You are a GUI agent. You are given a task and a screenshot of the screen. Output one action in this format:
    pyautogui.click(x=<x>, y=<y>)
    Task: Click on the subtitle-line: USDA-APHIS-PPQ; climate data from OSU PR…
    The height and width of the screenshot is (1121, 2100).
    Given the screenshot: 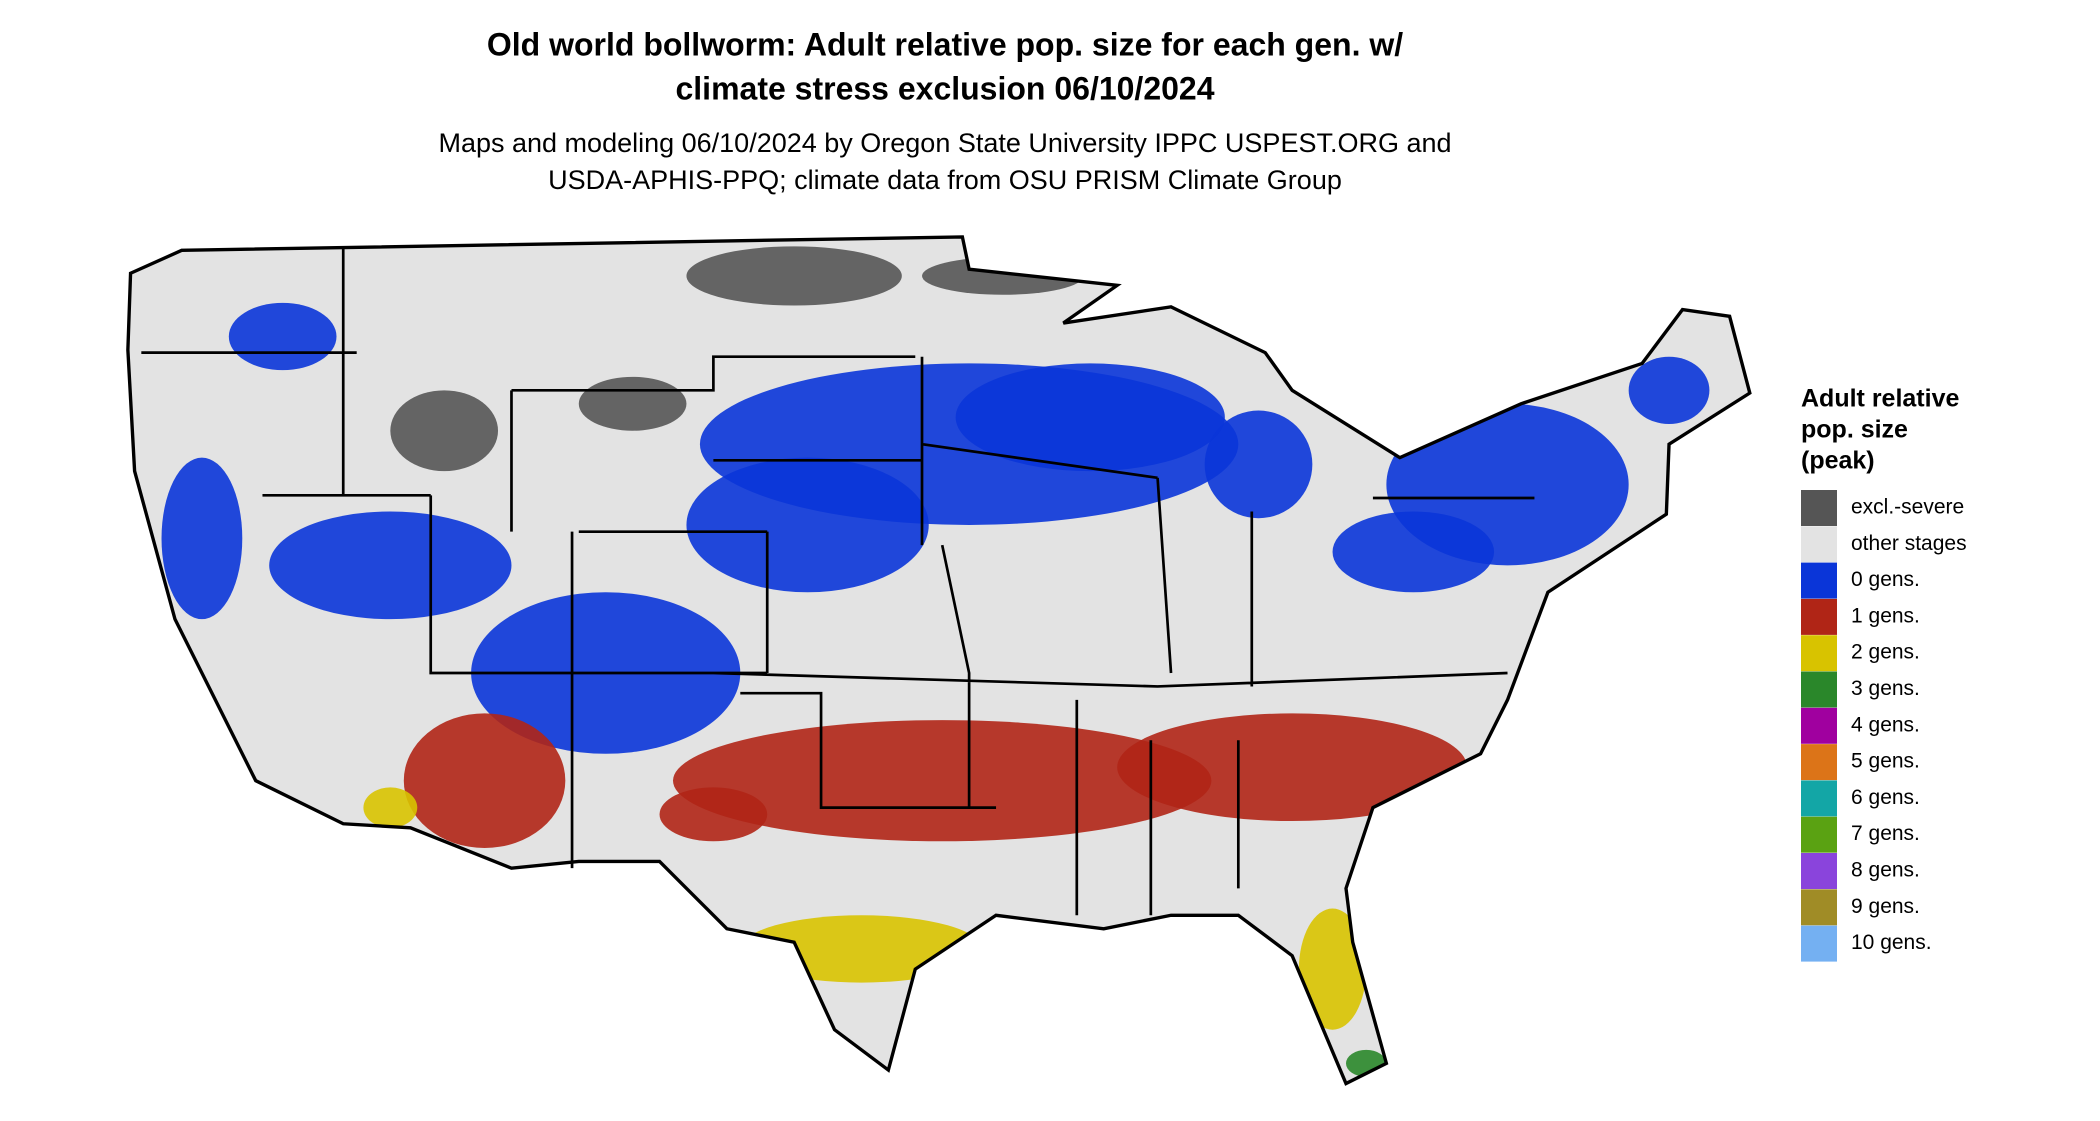 What is the action you would take?
    pyautogui.click(x=945, y=180)
    